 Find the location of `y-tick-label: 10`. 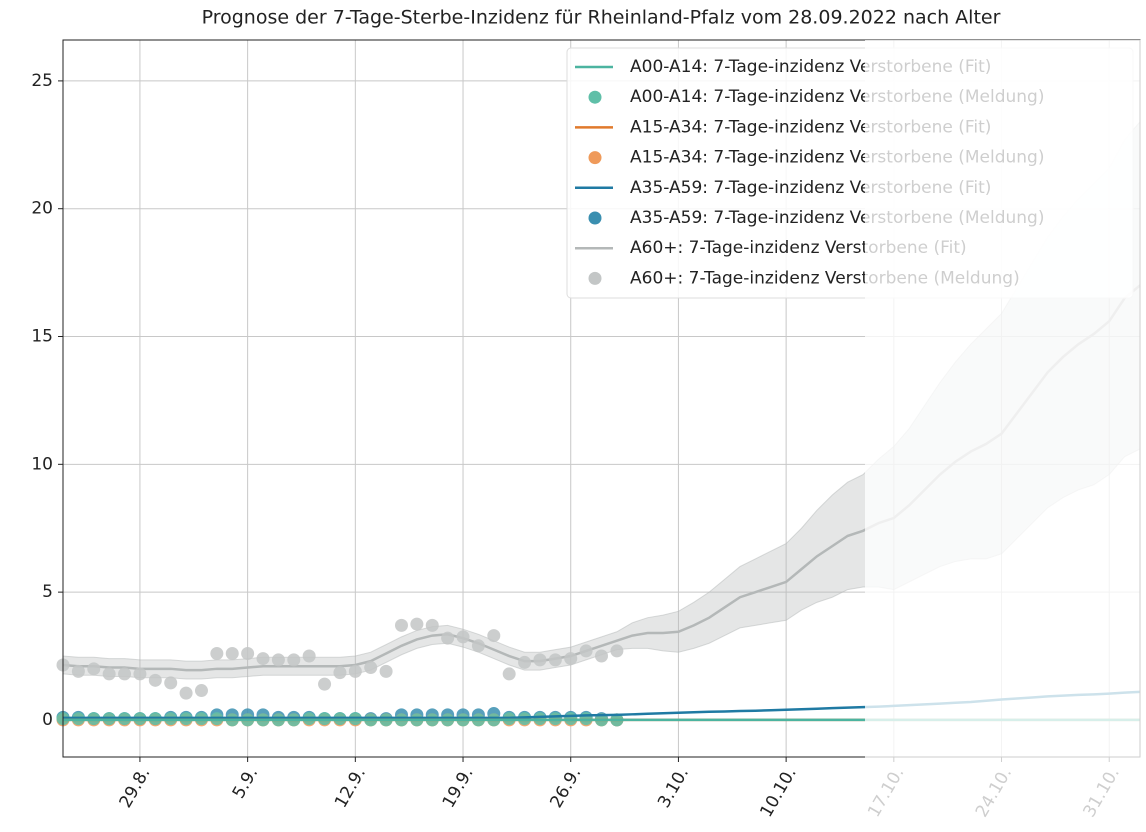

y-tick-label: 10 is located at coordinates (42, 464).